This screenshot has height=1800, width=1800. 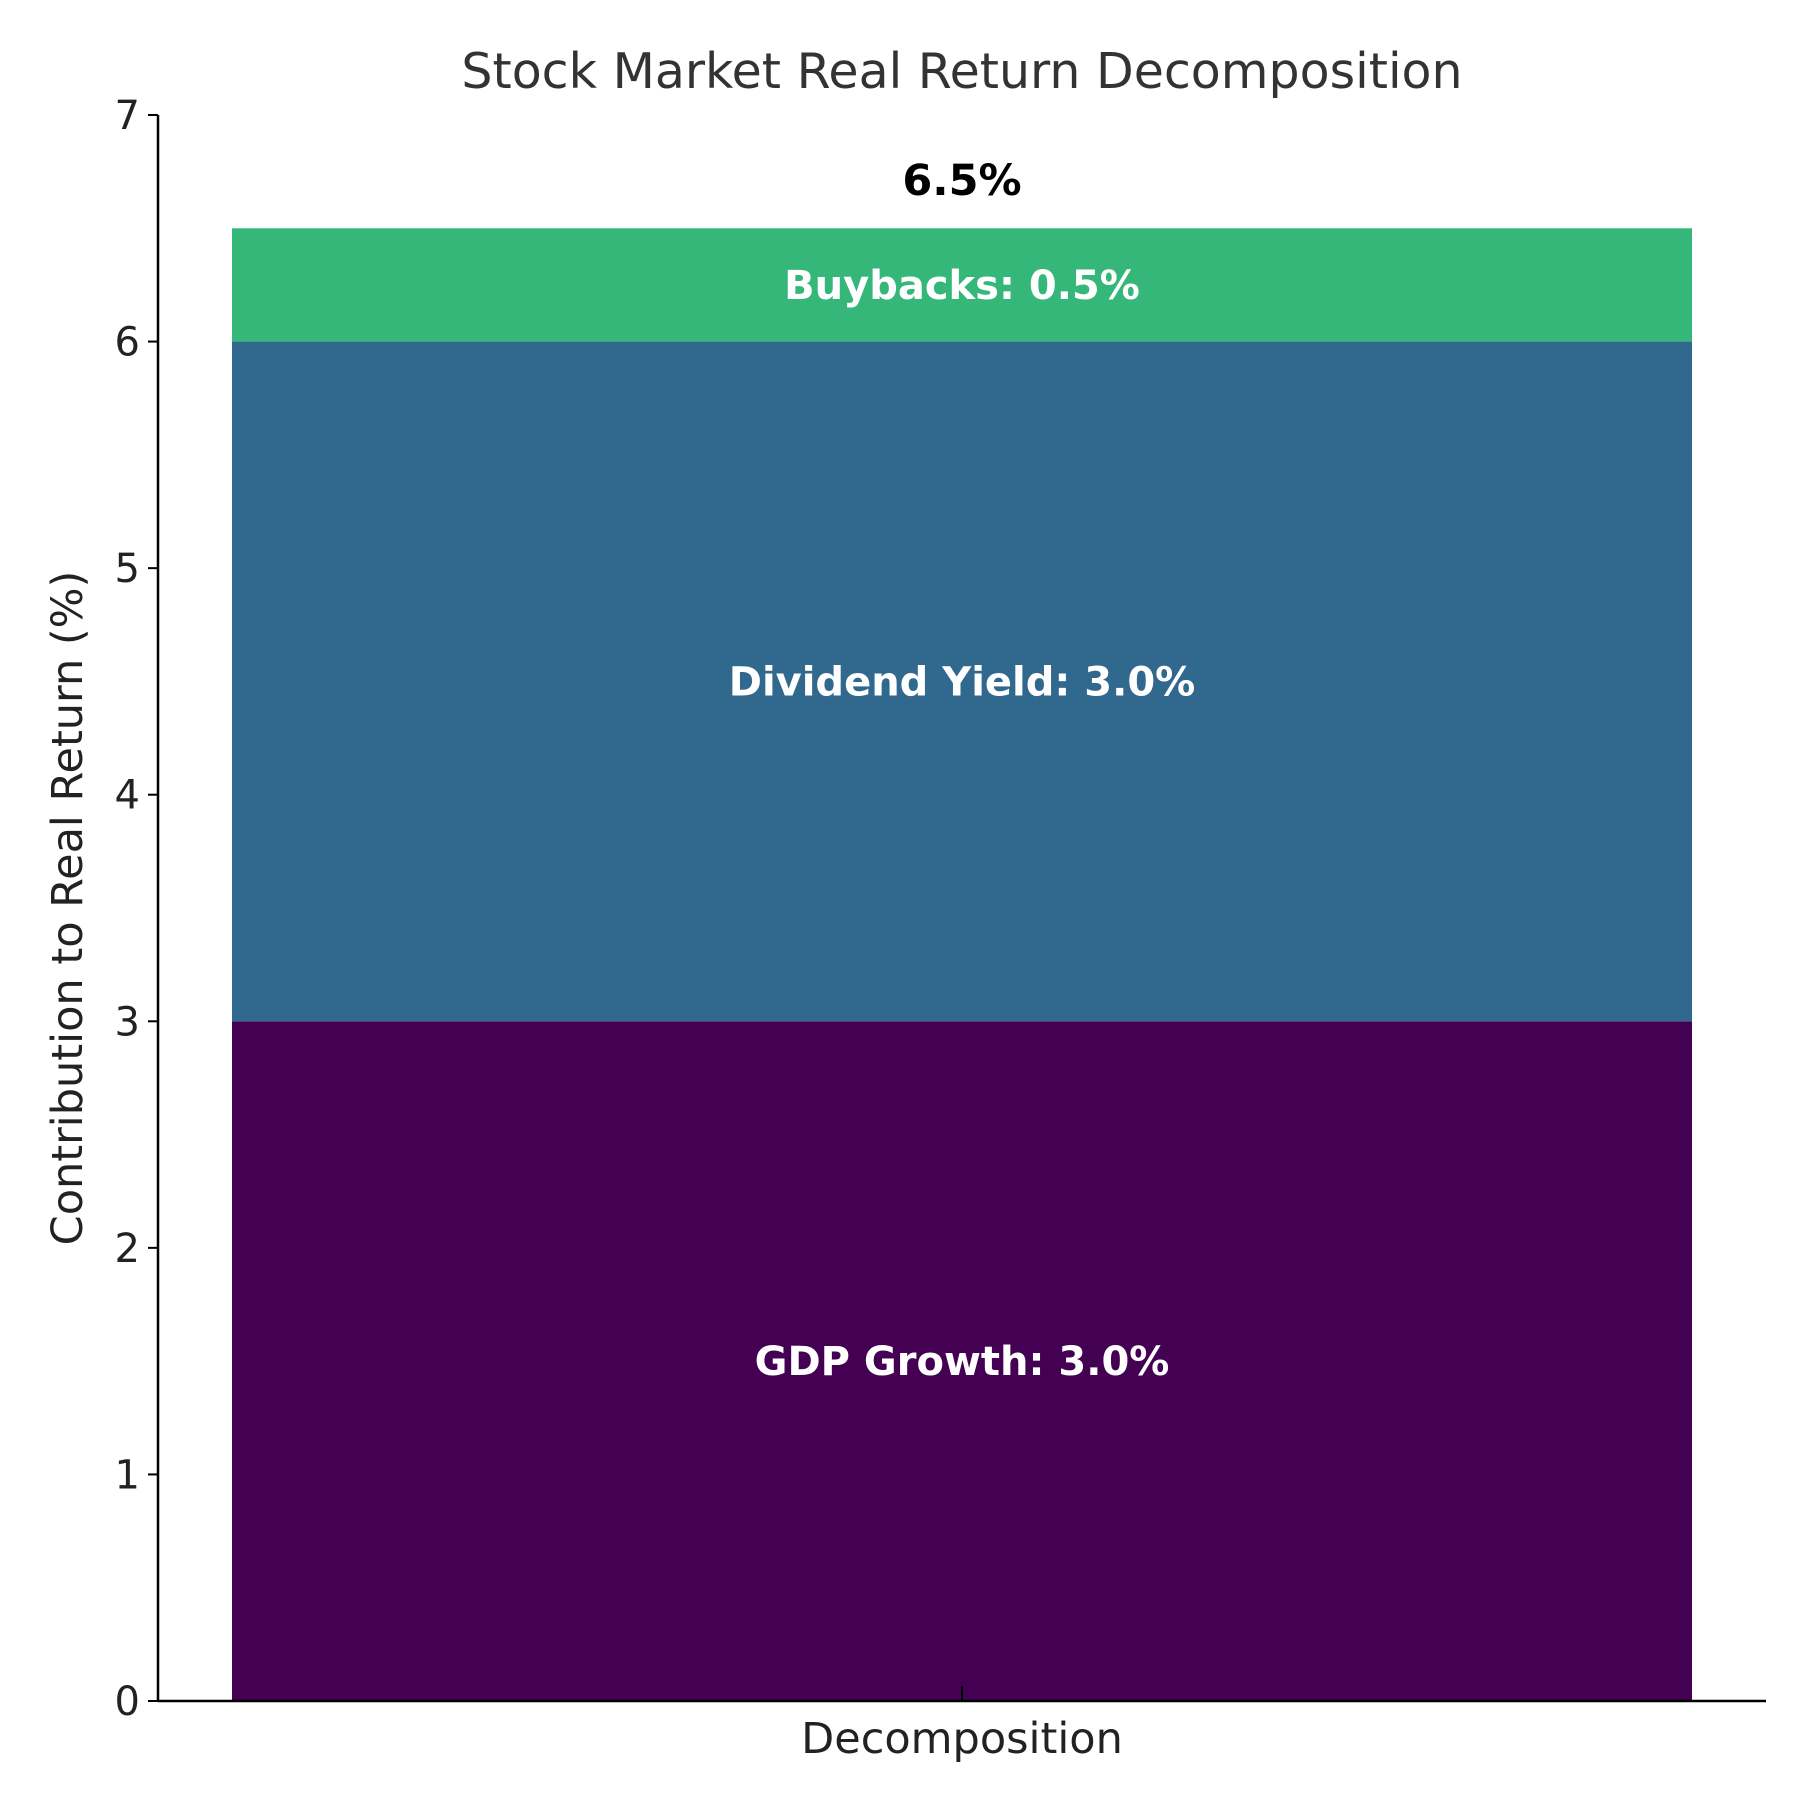 I want to click on segment-label-dividend-yield: Dividend Yield: 3.0%, so click(x=962, y=682).